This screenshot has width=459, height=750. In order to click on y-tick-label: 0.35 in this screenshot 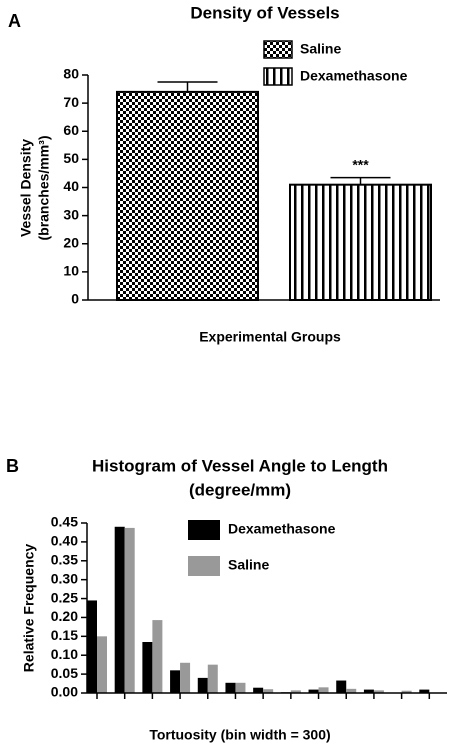, I will do `click(64, 559)`.